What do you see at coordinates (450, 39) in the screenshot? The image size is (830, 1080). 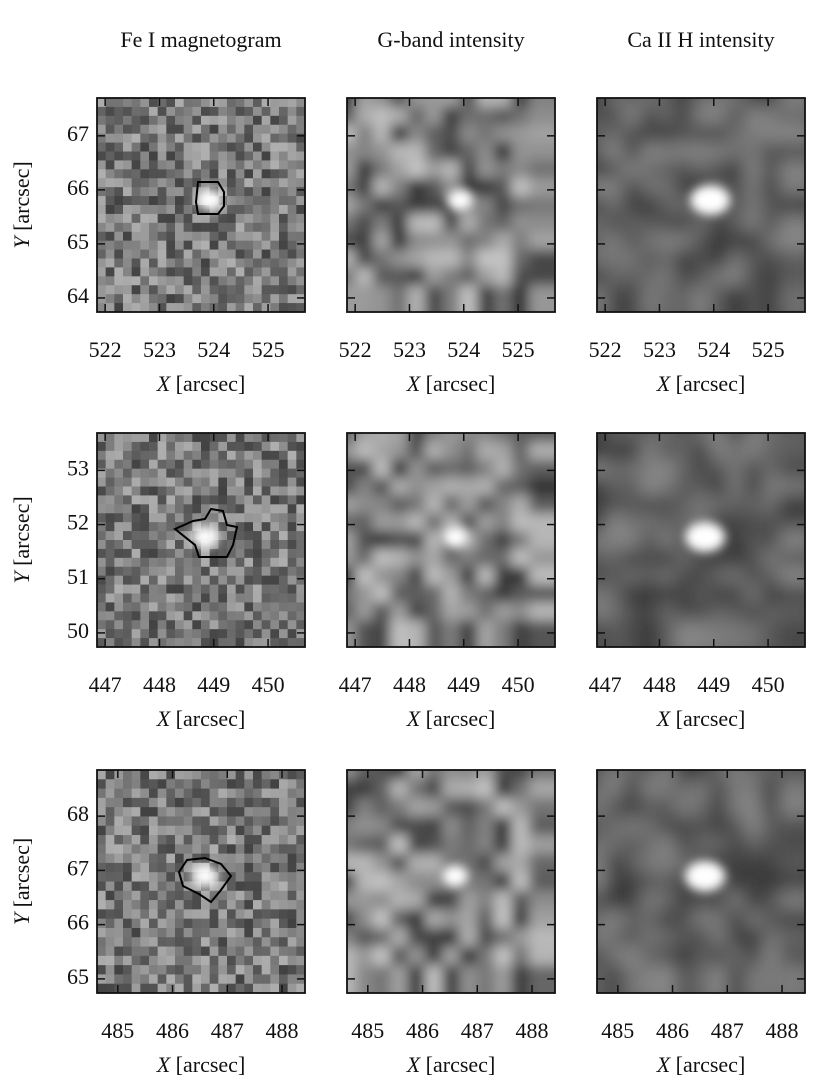 I see `column-title: G-band intensity` at bounding box center [450, 39].